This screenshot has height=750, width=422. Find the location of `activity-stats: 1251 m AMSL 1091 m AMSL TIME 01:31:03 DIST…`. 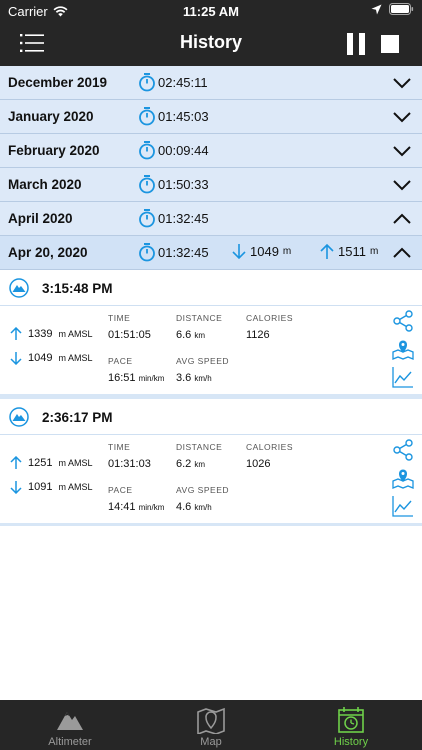

activity-stats: 1251 m AMSL 1091 m AMSL TIME 01:31:03 DIST… is located at coordinates (211, 479).